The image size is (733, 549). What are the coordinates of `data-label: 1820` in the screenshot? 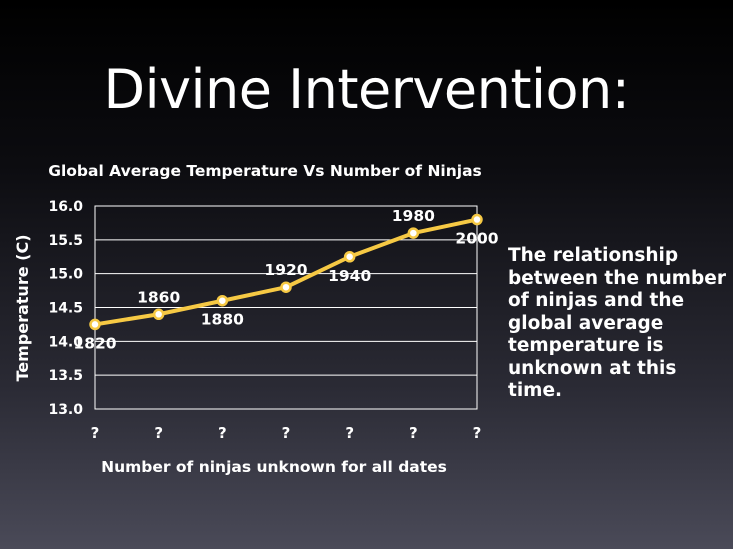 It's located at (94, 343).